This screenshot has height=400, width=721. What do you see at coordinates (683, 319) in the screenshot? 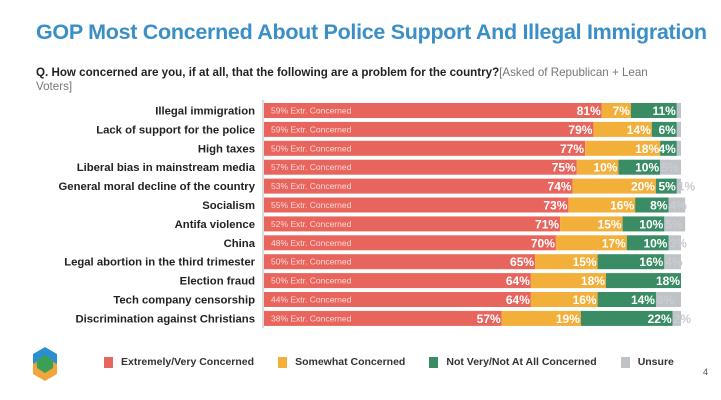
I see `data-label-unsure: 2%` at bounding box center [683, 319].